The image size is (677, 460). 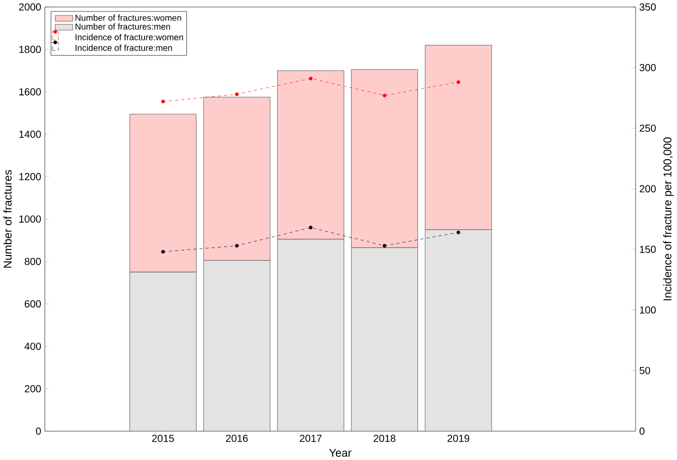 What do you see at coordinates (648, 188) in the screenshot?
I see `y2-tick-label: 200` at bounding box center [648, 188].